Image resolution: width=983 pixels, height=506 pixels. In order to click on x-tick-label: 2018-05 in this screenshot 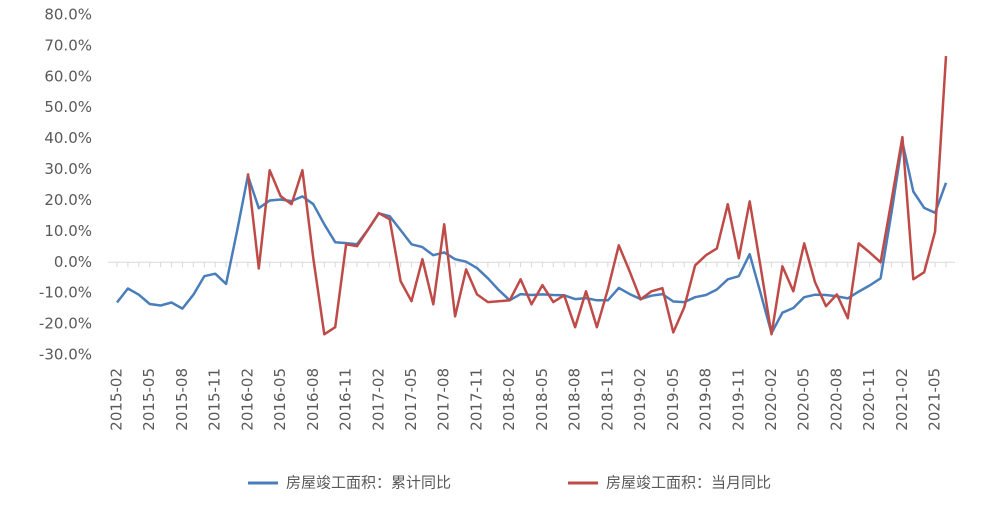, I will do `click(542, 399)`.